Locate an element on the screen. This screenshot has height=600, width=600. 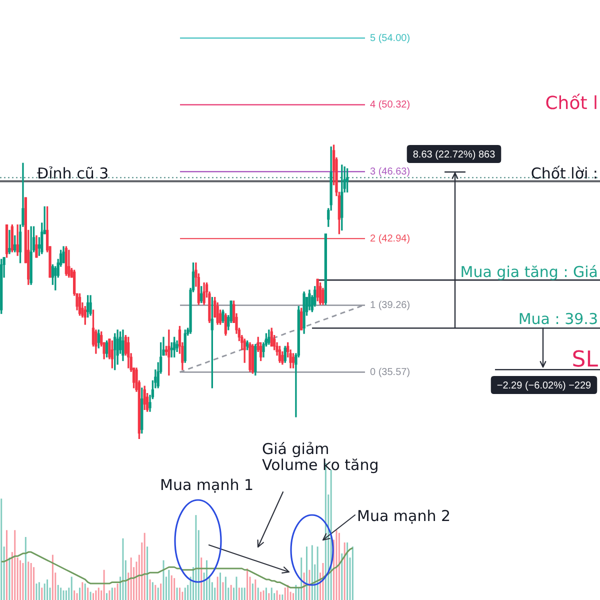
ref-line-label: 0 (35.57) is located at coordinates (390, 372).